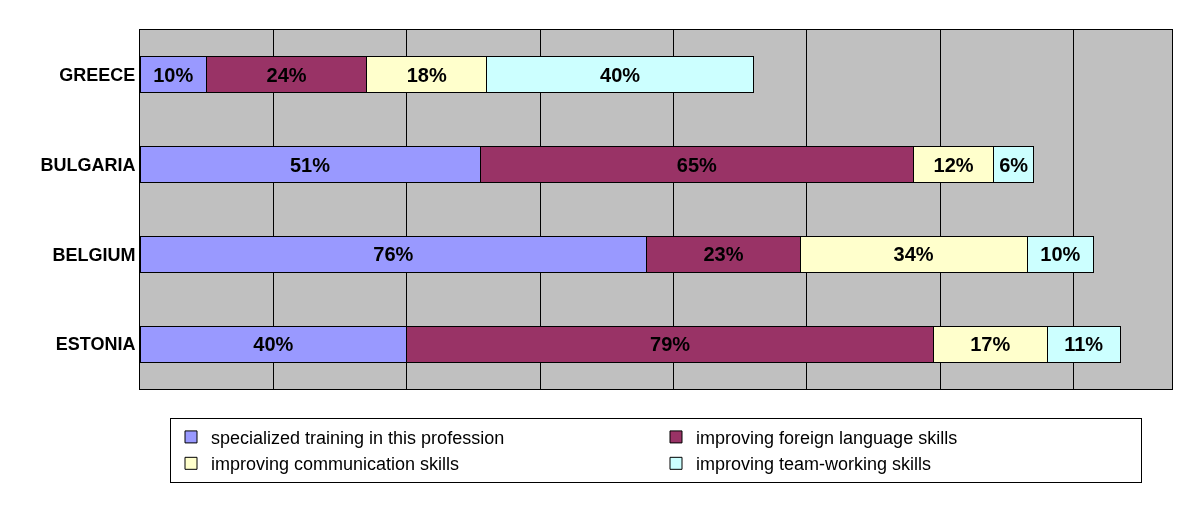 The height and width of the screenshot is (509, 1192). Describe the element at coordinates (88, 164) in the screenshot. I see `y-tick-label: BULGARIA` at that location.